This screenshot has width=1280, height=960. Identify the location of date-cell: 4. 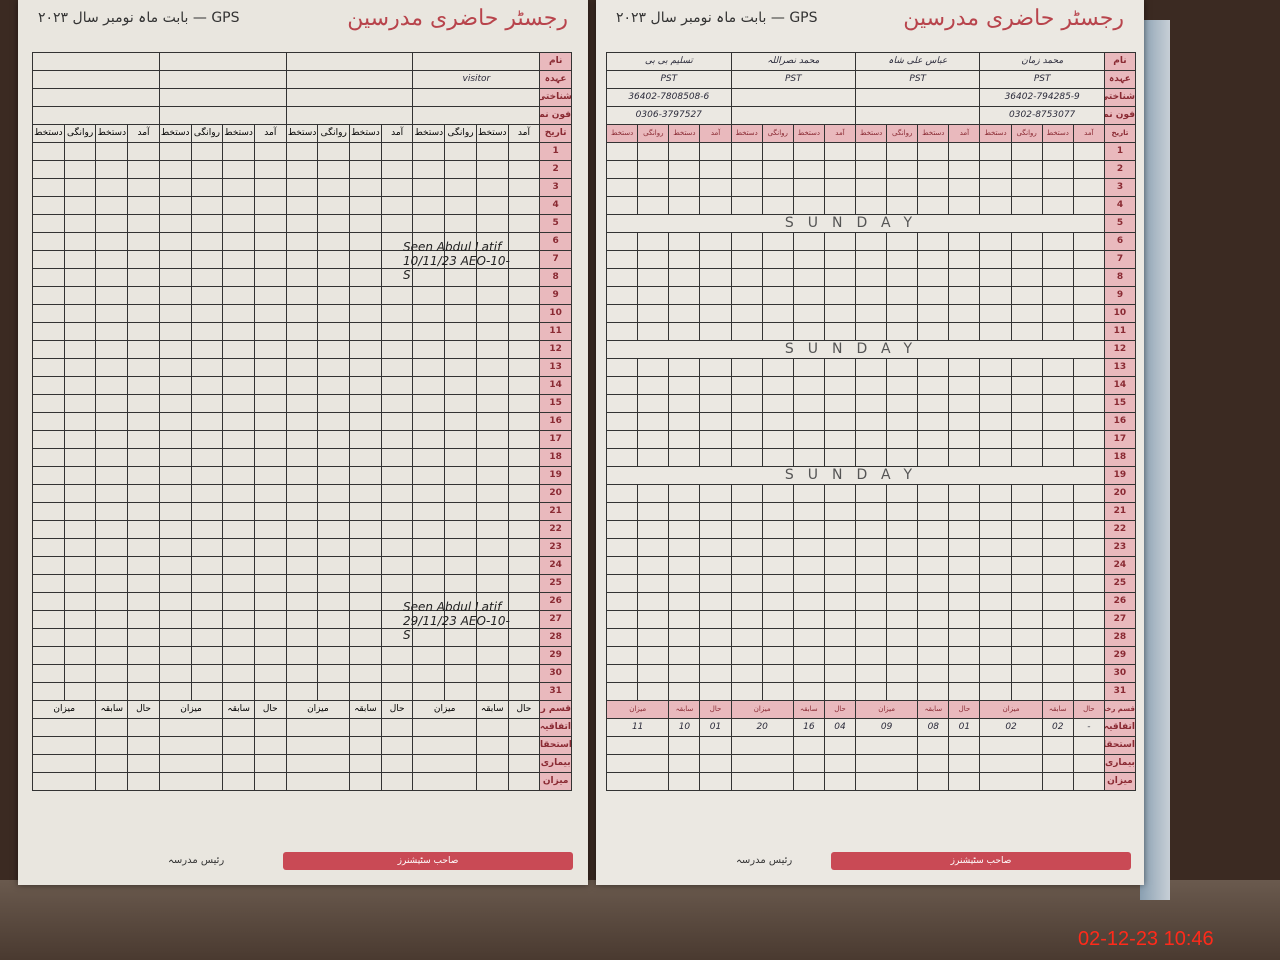
(1120, 205).